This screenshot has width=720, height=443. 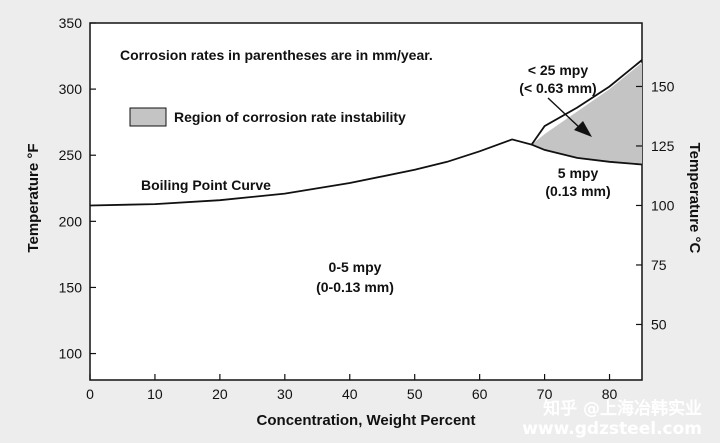 I want to click on x-tick-label: 30, so click(x=285, y=394).